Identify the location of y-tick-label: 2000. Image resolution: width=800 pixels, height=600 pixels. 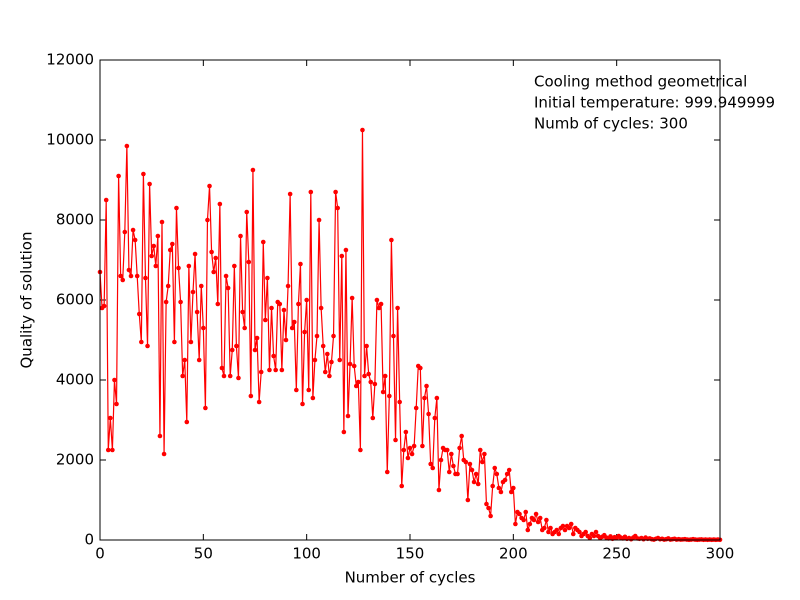
(75, 460).